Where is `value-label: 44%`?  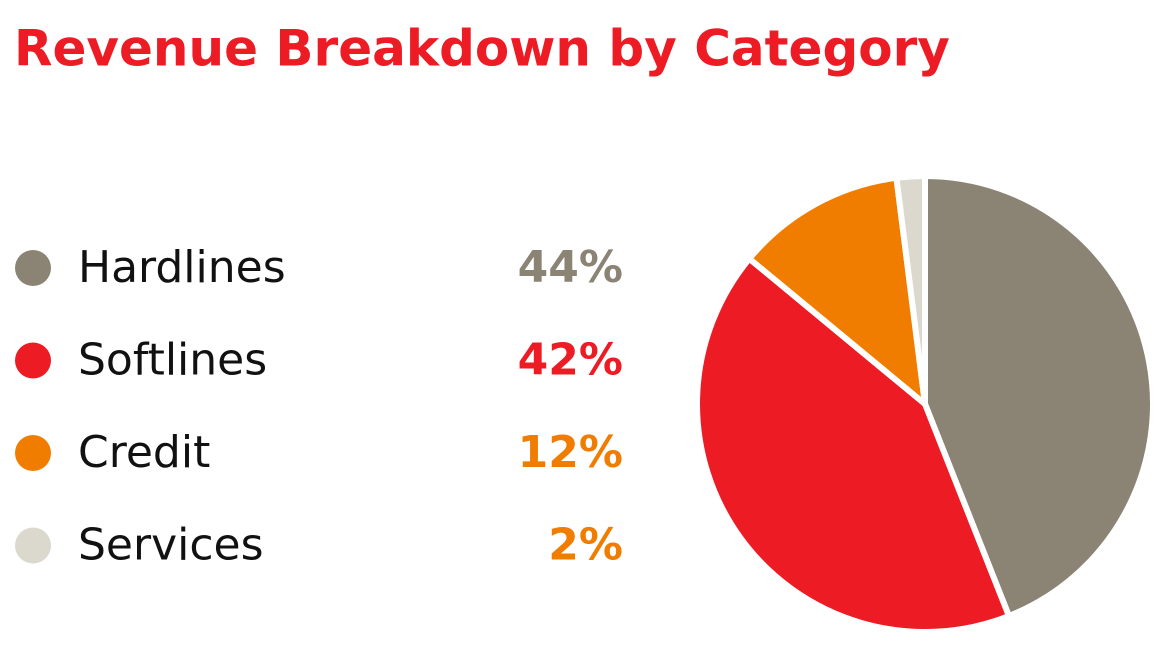 value-label: 44% is located at coordinates (570, 267).